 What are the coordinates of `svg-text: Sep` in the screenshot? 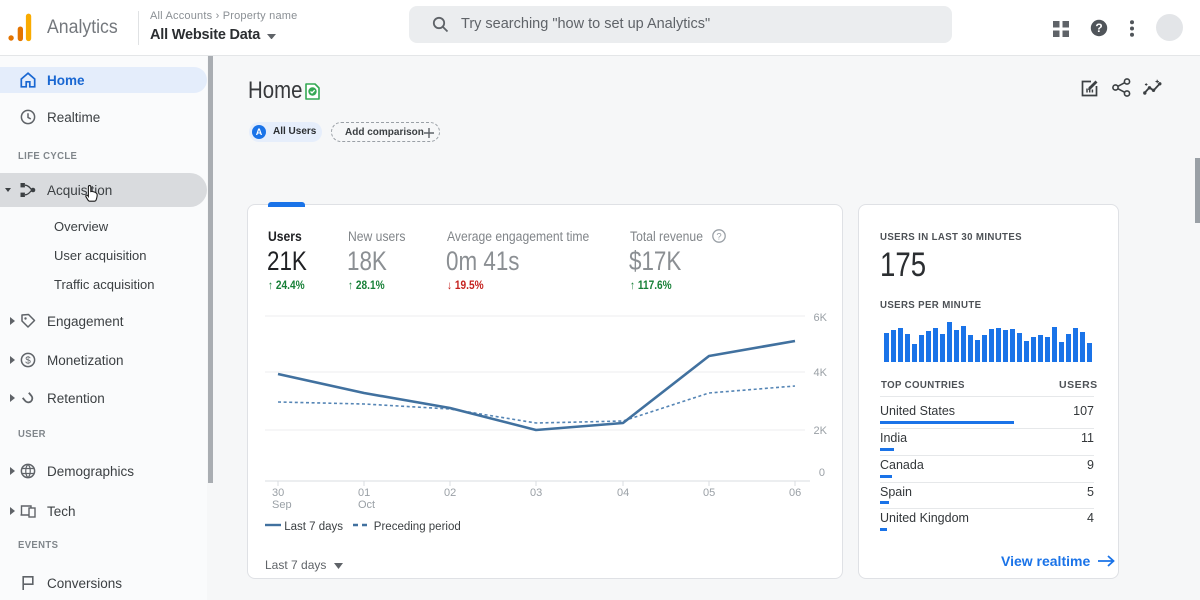 It's located at (282, 504).